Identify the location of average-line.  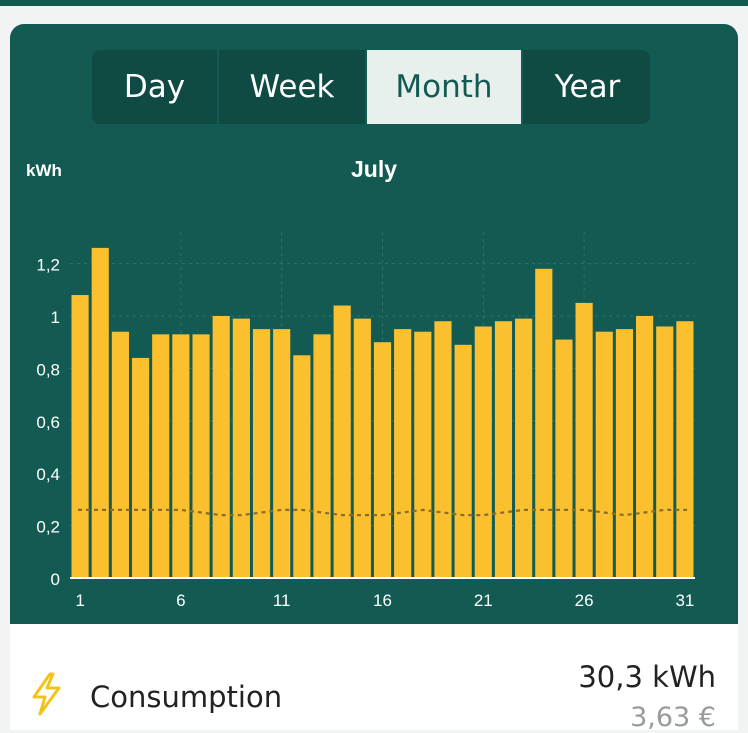
(382, 512).